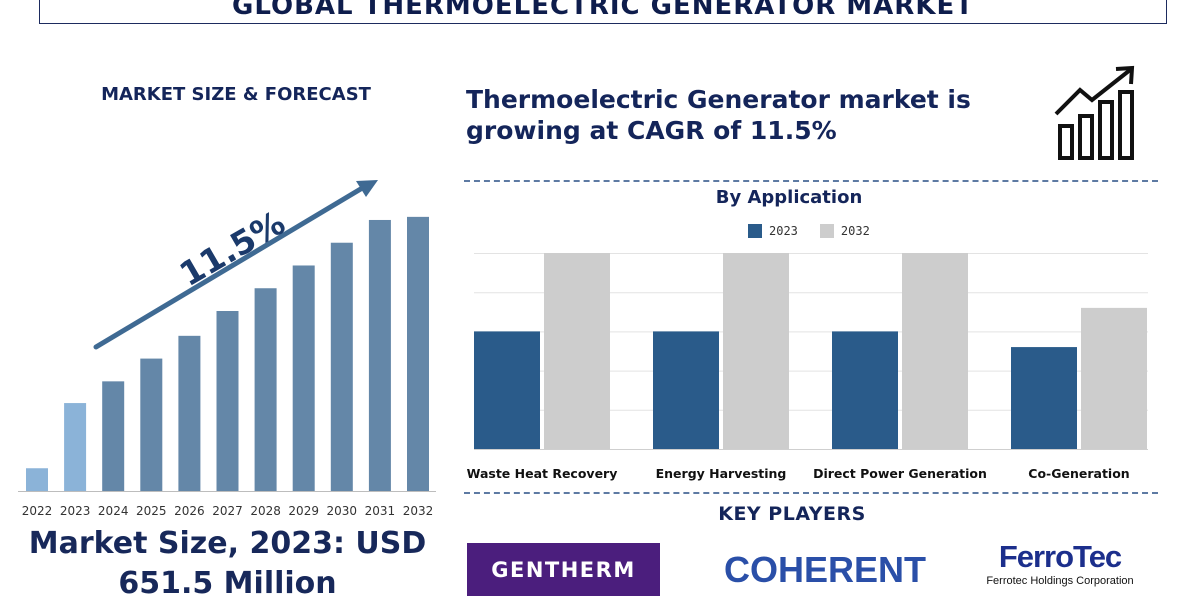  I want to click on growth-arrow-head, so click(367, 188).